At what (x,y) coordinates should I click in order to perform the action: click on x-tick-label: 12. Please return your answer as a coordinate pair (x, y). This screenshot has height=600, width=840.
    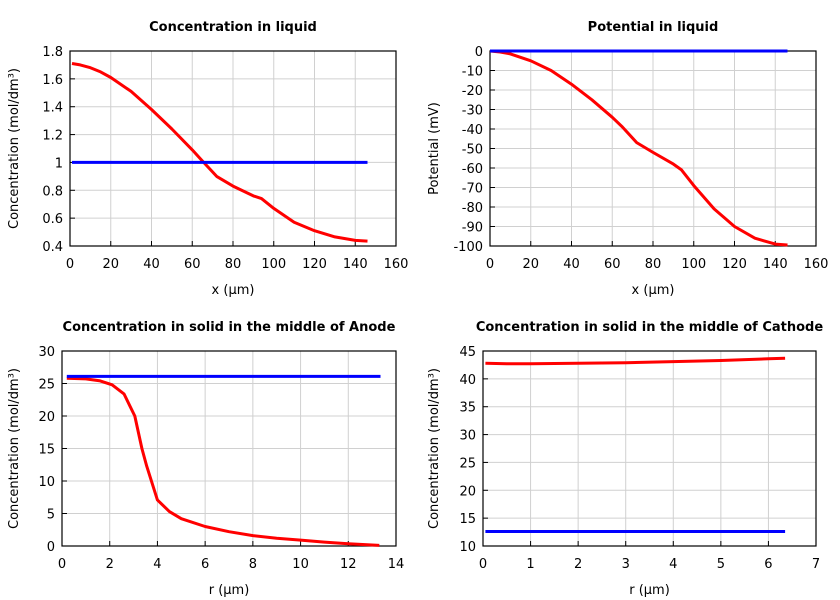
    Looking at the image, I should click on (348, 564).